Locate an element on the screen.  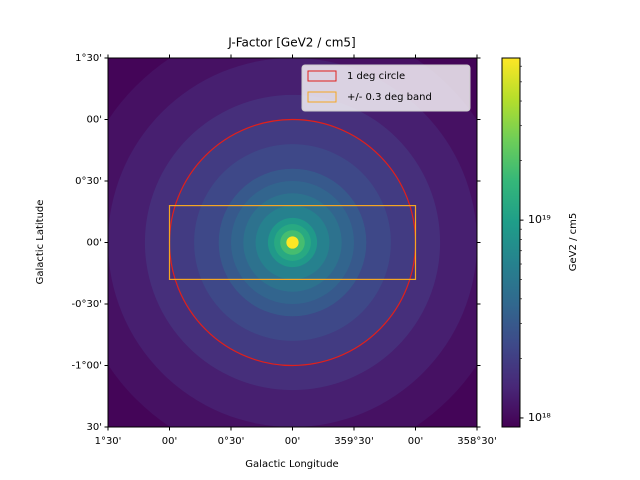
y-tick-label: -0°30' is located at coordinates (87, 304).